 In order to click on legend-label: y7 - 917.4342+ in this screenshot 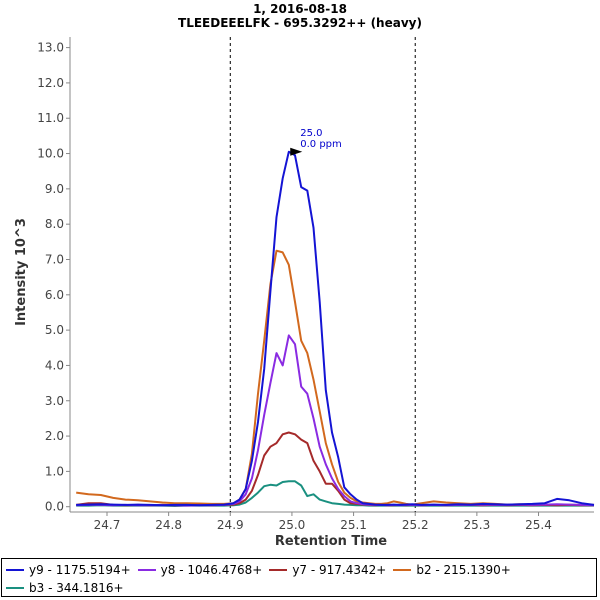, I will do `click(339, 570)`.